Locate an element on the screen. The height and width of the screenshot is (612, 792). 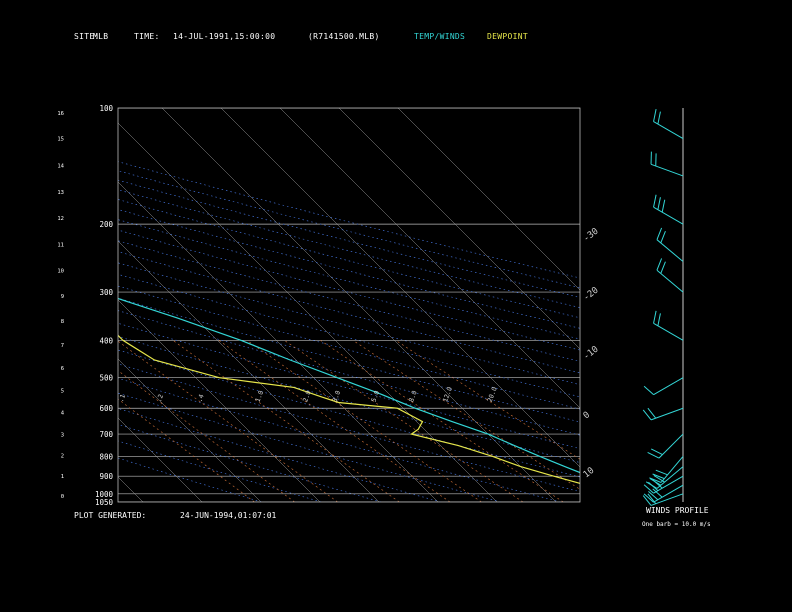
time-value: 14-JUL-1991,15:00:00 is located at coordinates (224, 36).